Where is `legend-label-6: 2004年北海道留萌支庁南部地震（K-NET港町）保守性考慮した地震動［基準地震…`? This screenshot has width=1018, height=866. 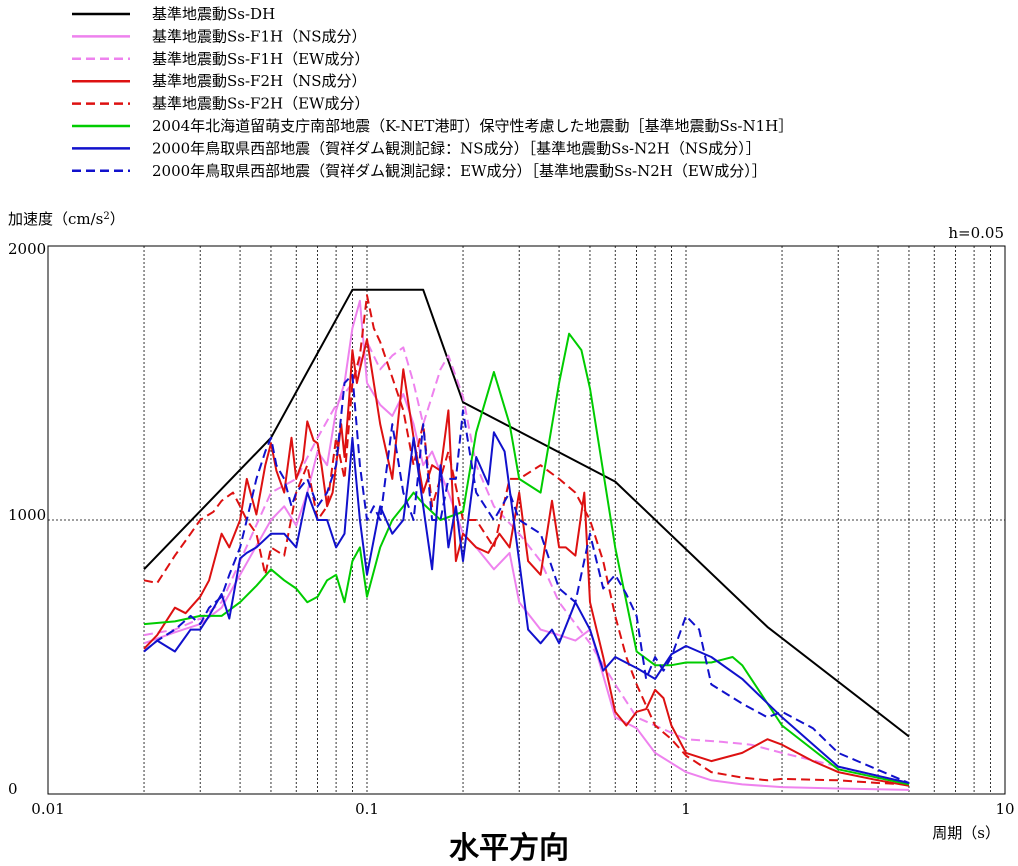
legend-label-6: 2004年北海道留萌支庁南部地震（K-NET港町）保守性考慮した地震動［基準地震… is located at coordinates (472, 126).